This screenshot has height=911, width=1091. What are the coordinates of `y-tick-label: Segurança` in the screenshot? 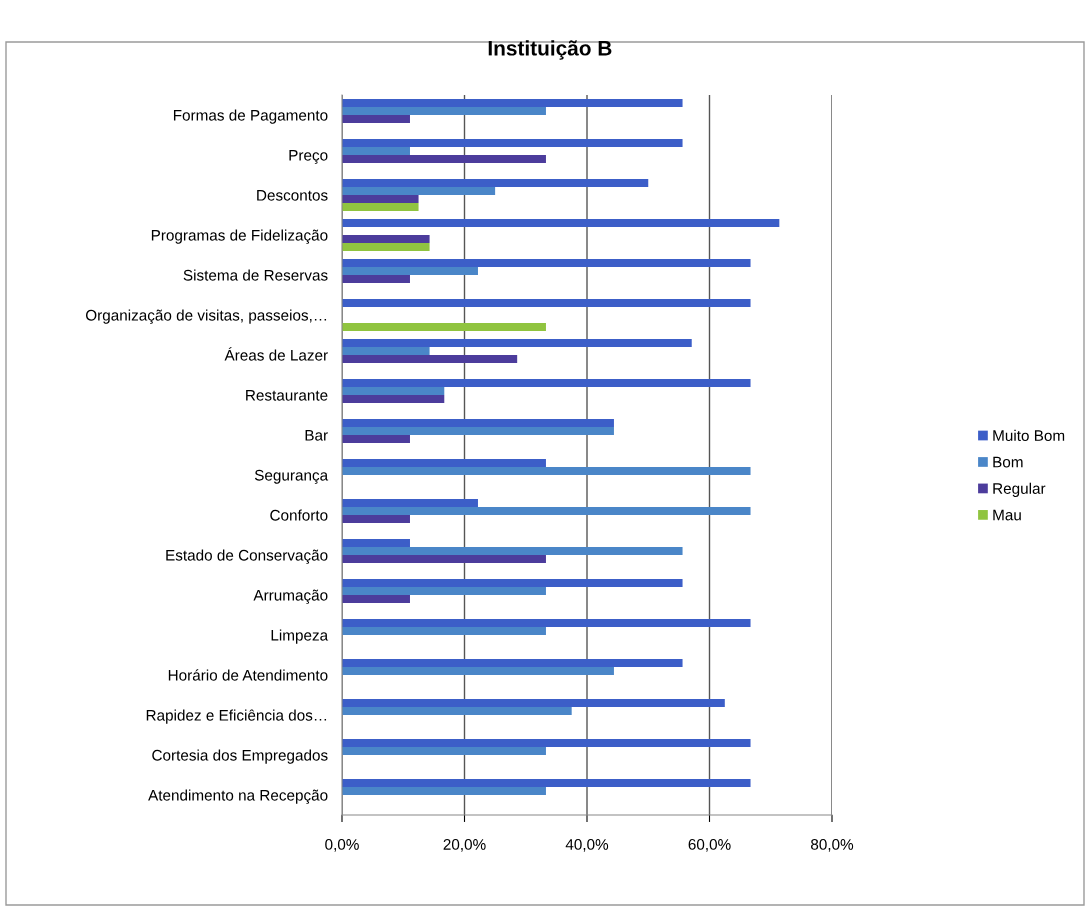 It's located at (291, 476).